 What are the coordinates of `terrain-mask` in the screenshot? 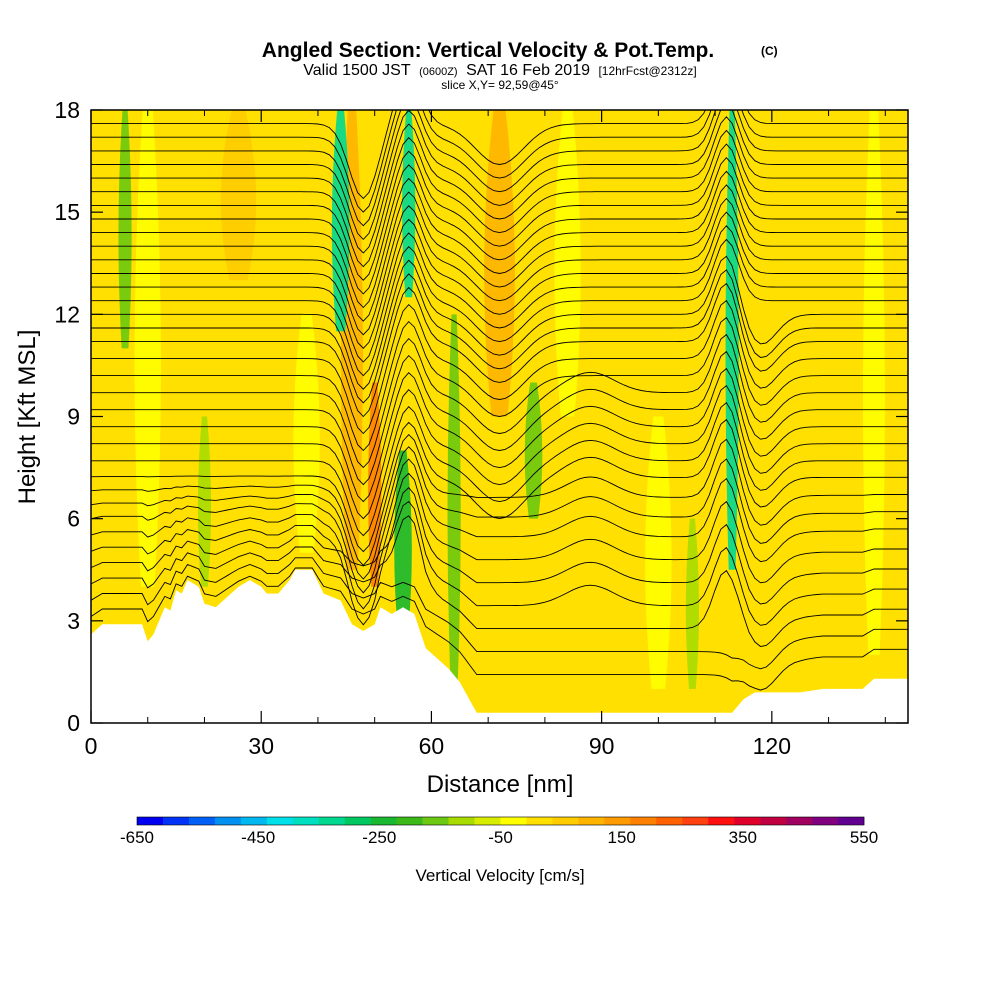 It's located at (499, 646).